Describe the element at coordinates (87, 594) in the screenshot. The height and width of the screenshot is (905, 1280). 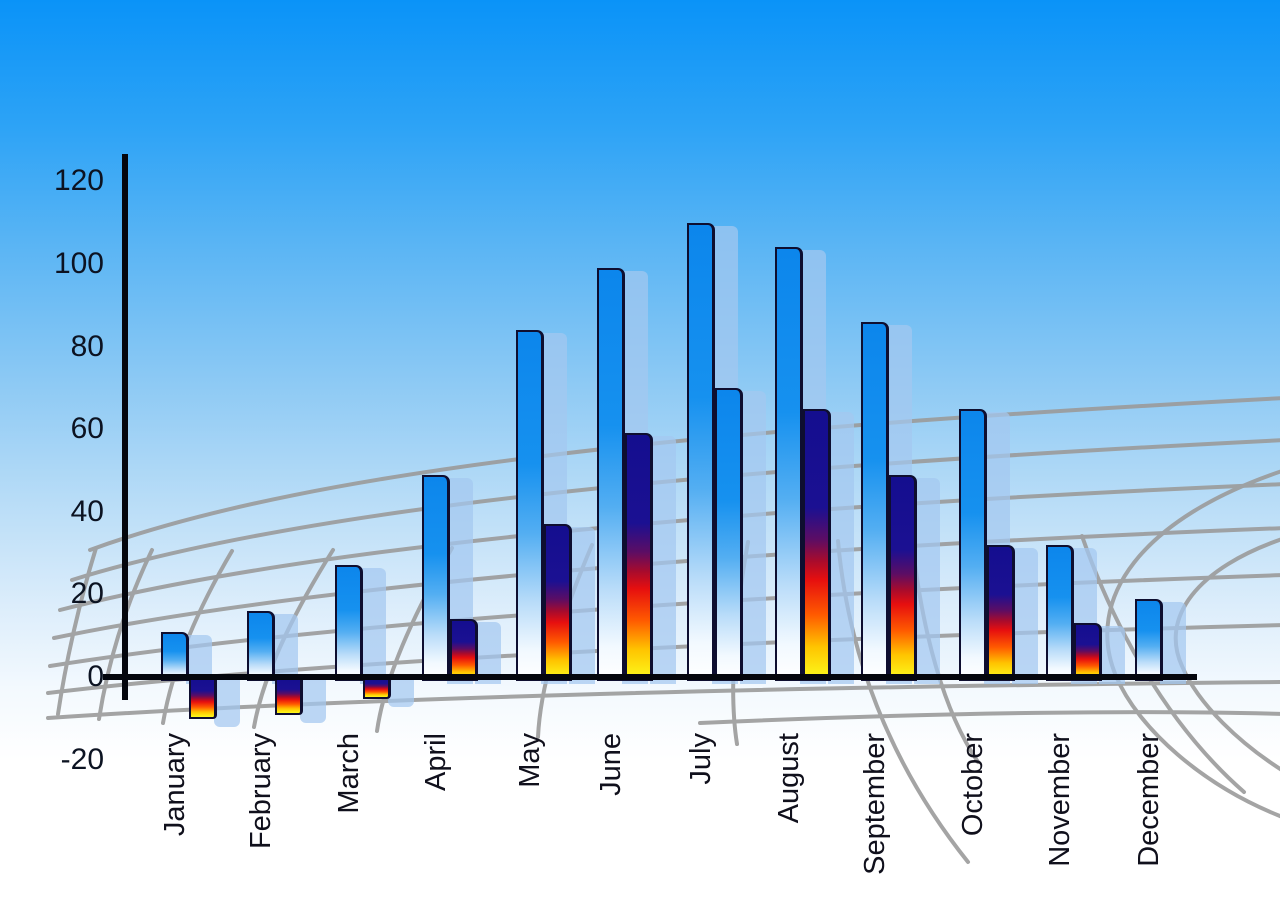
I see `y-tick-label-20: 20` at that location.